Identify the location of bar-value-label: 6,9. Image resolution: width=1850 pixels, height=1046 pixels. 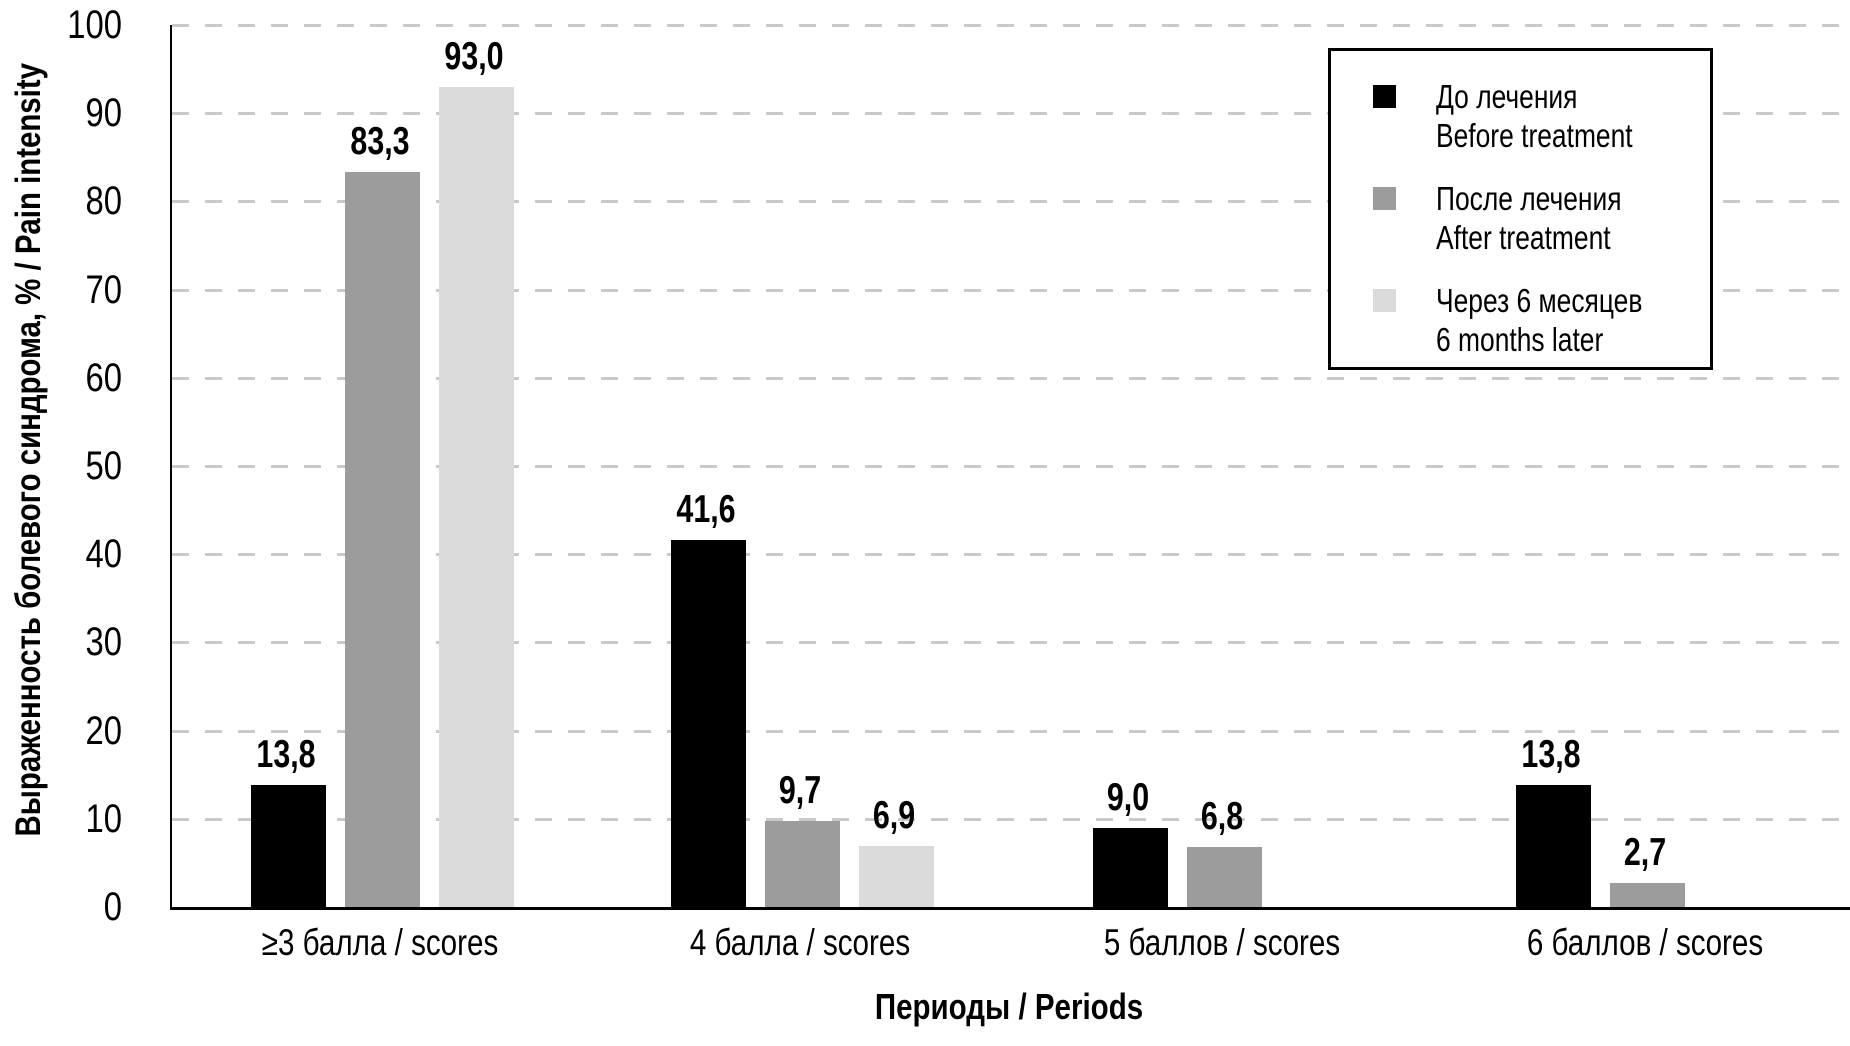
(894, 816).